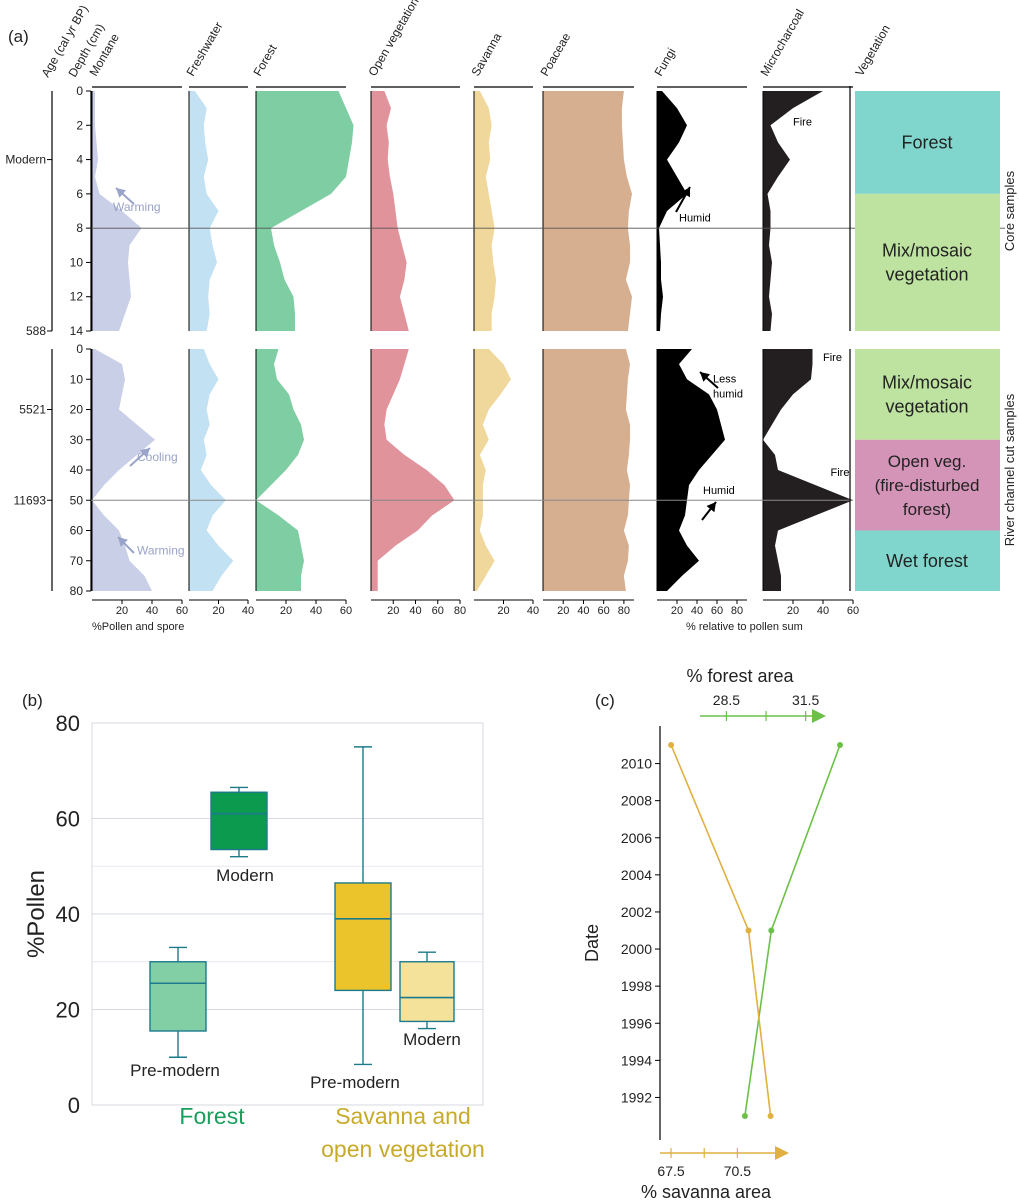  Describe the element at coordinates (77, 440) in the screenshot. I see `depth-tick-label: 30` at that location.